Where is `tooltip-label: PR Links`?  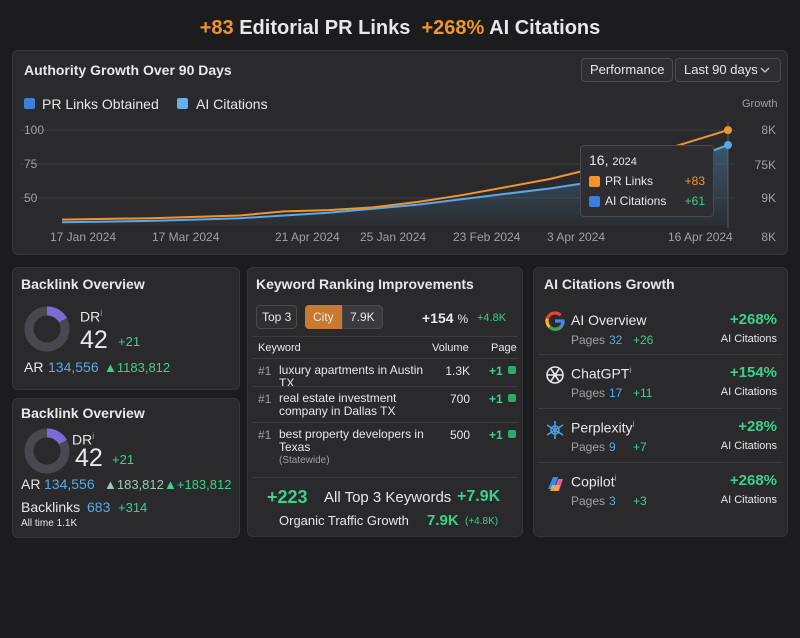
tooltip-label: PR Links is located at coordinates (629, 181).